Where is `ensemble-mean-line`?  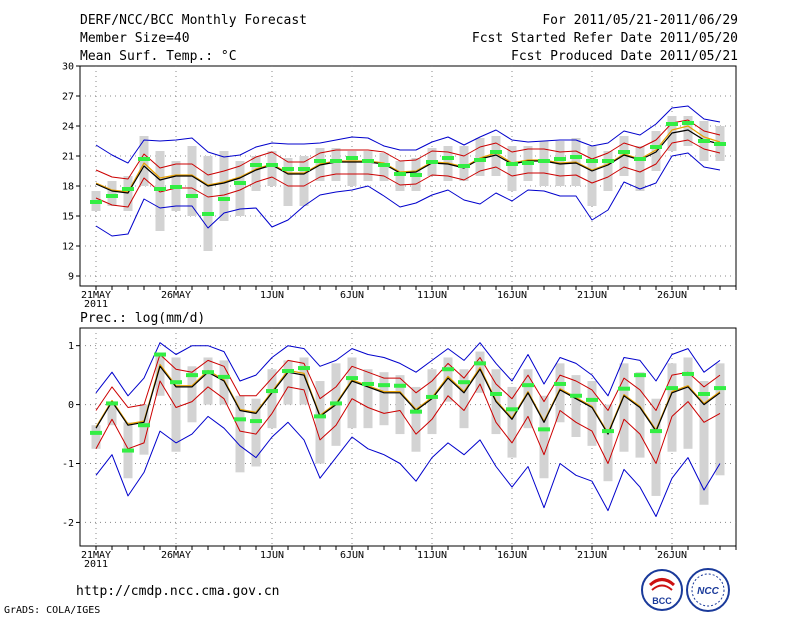
ensemble-mean-line is located at coordinates (408, 161).